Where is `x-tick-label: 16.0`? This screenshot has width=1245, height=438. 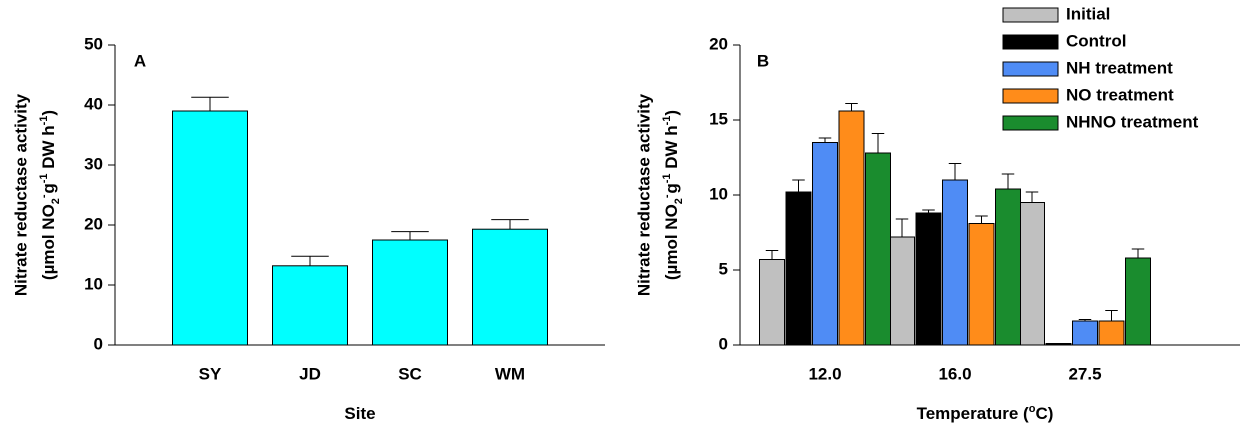 x-tick-label: 16.0 is located at coordinates (954, 373).